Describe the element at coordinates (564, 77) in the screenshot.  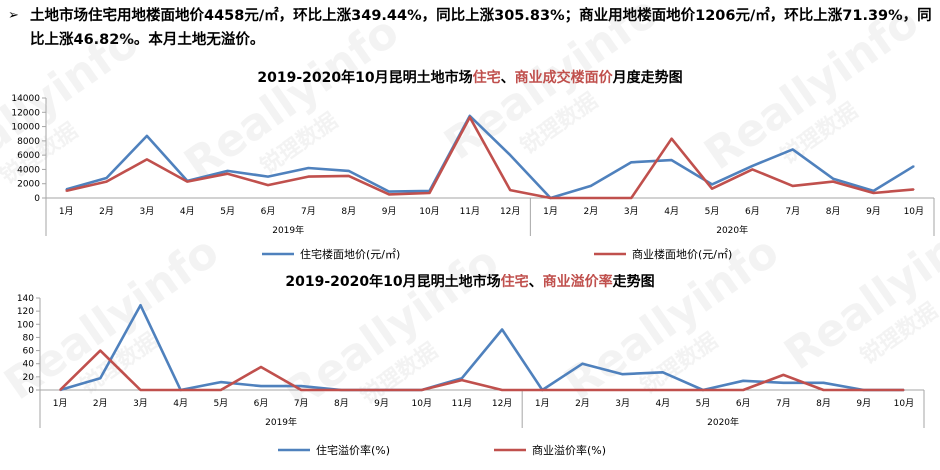
I see `chart-title-part: 商业成交楼面价` at that location.